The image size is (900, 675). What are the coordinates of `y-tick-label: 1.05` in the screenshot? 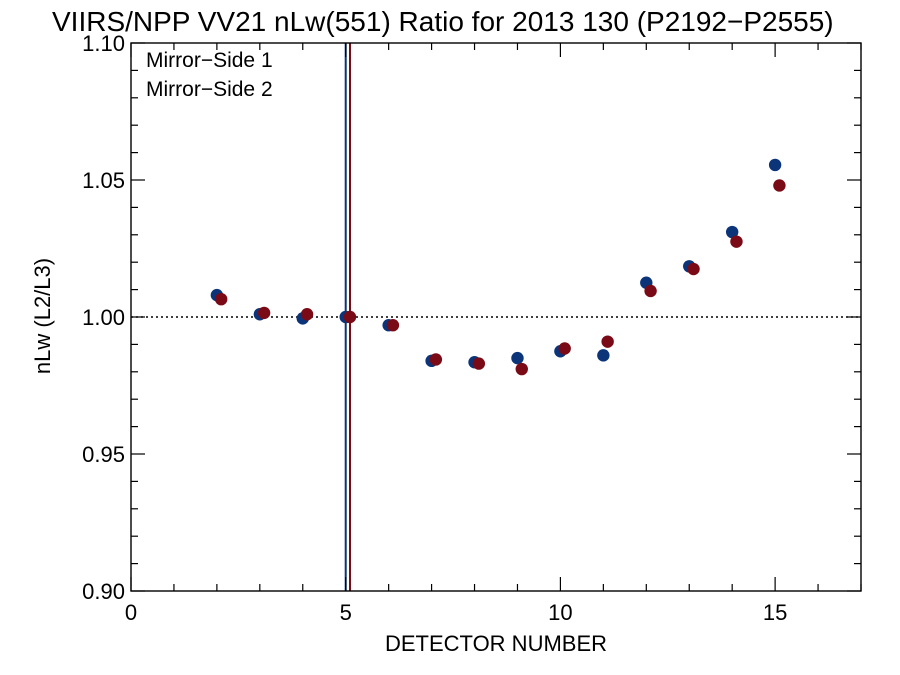 It's located at (103, 180).